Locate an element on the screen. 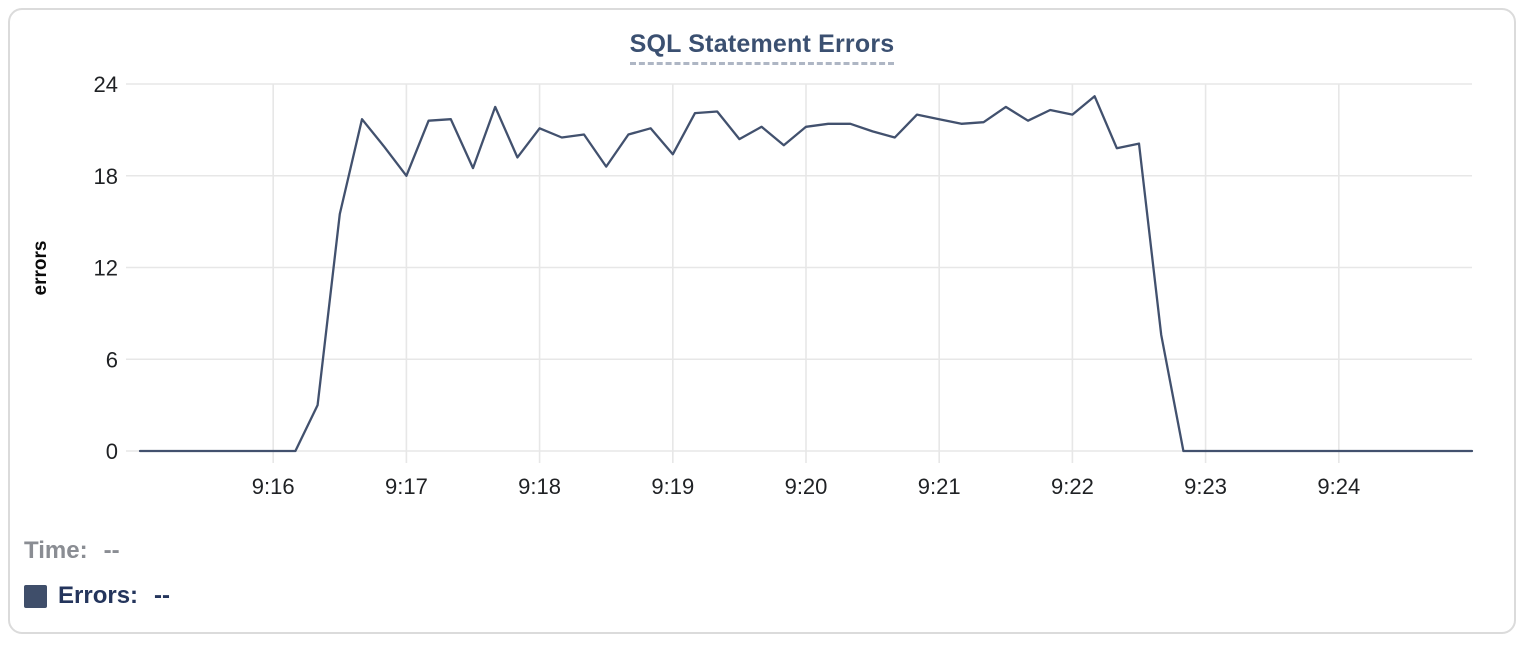 The width and height of the screenshot is (1528, 652). x-tick-label: 9:17 is located at coordinates (406, 486).